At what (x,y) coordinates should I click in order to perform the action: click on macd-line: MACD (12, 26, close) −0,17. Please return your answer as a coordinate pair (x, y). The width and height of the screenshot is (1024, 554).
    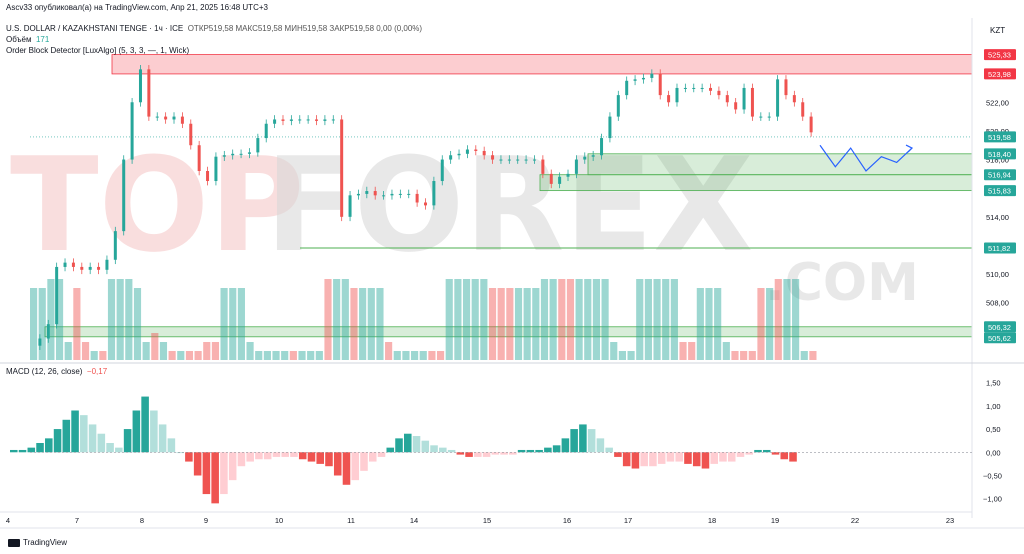
    Looking at the image, I should click on (56, 372).